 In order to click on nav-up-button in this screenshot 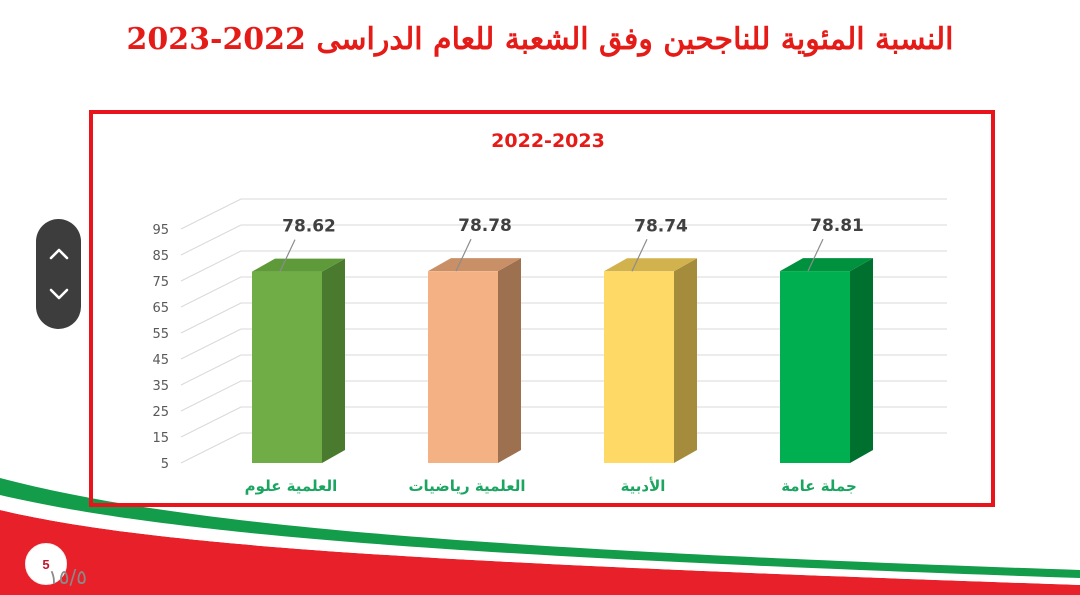, I will do `click(58, 253)`.